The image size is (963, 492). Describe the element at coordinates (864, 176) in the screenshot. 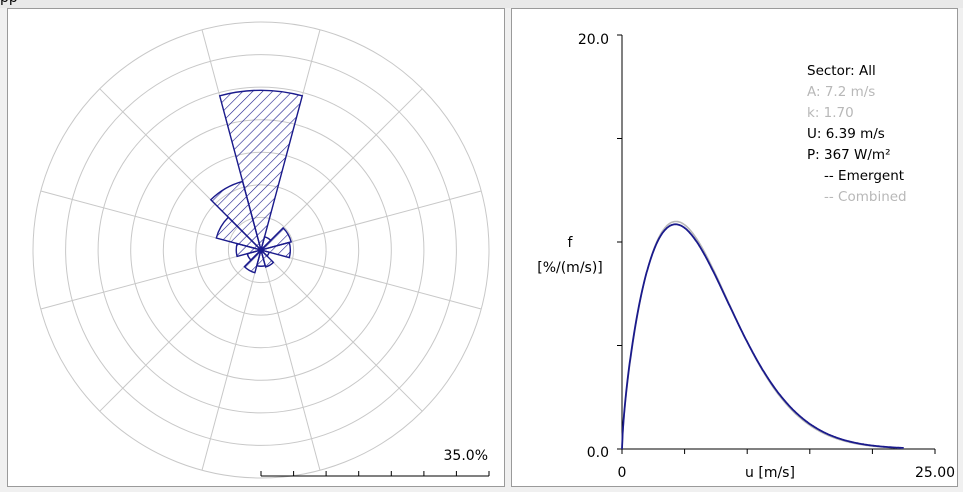

I see `legend-emergent: -- Emergent` at that location.